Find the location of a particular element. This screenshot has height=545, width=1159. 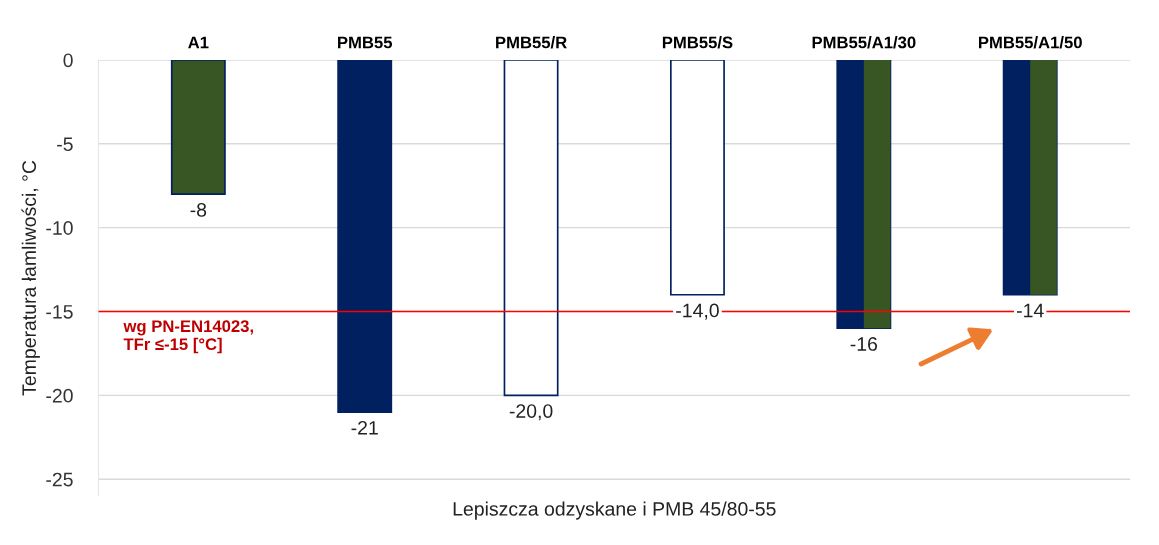

y-tick-label: 0 is located at coordinates (68, 60).